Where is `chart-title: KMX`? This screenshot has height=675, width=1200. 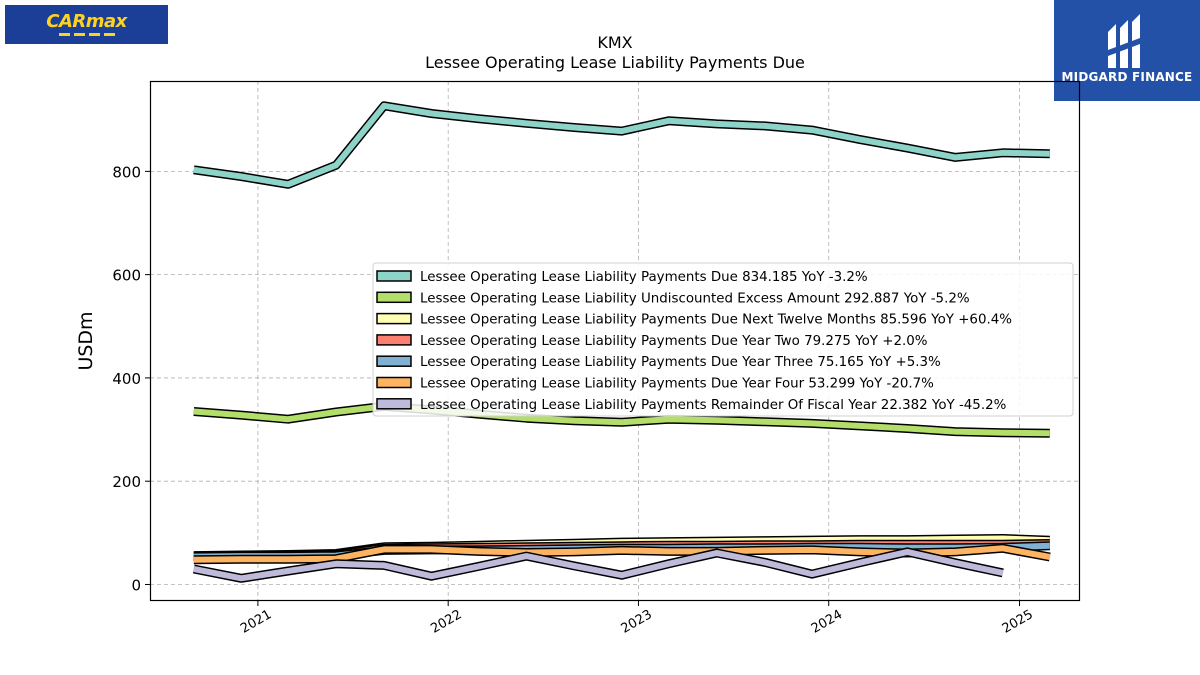 chart-title: KMX is located at coordinates (614, 42).